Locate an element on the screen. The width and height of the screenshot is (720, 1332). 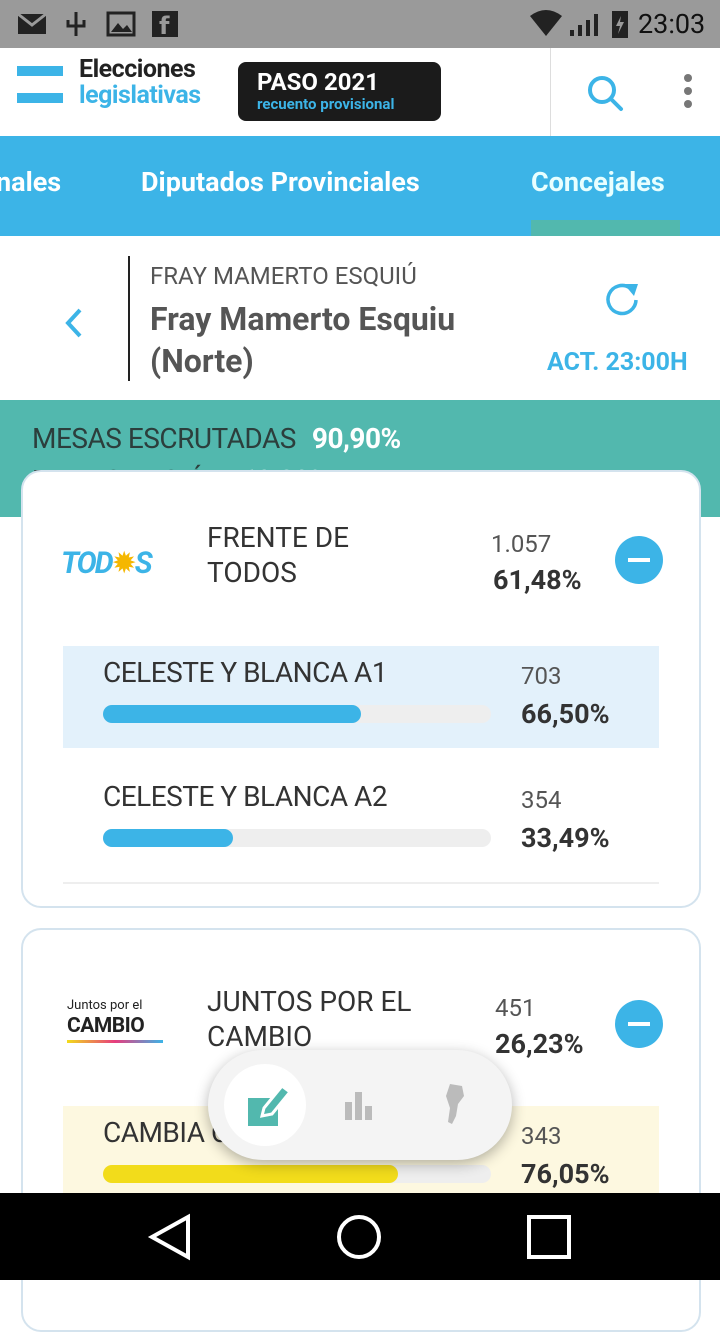
list-row: CAMBIA C 343 76,05% is located at coordinates (361, 1157).